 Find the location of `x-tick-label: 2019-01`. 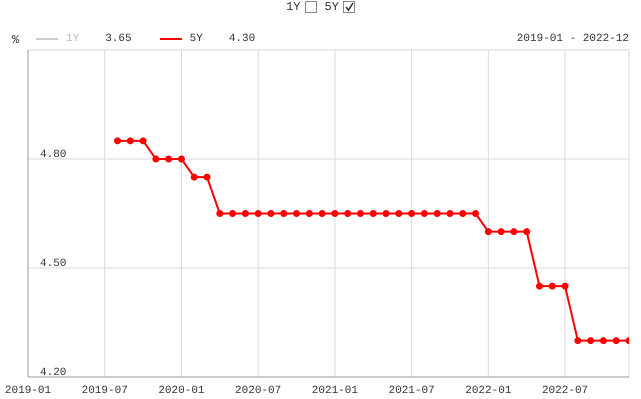

x-tick-label: 2019-01 is located at coordinates (28, 390).